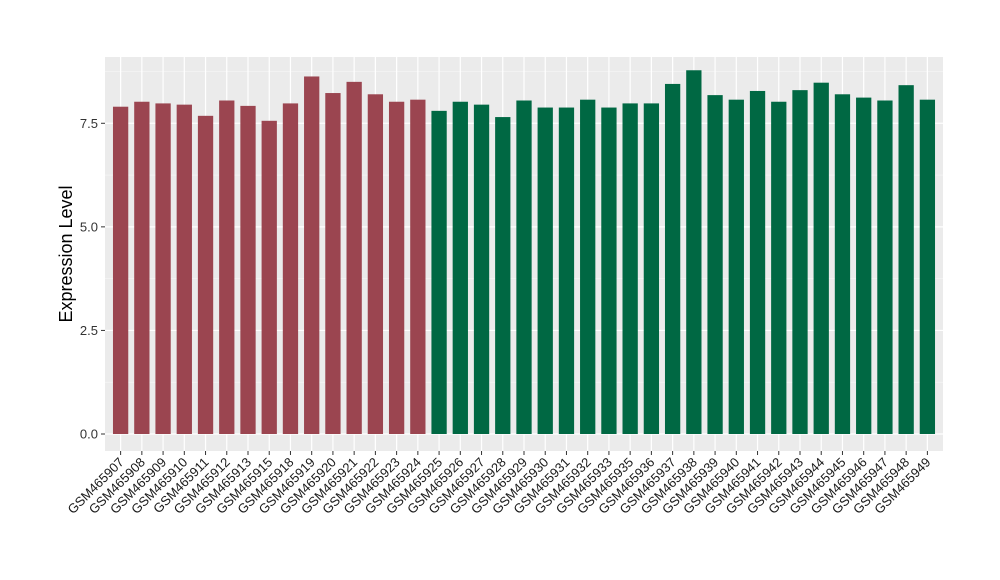 This screenshot has width=1000, height=580. I want to click on bar-GSM465923, so click(396, 267).